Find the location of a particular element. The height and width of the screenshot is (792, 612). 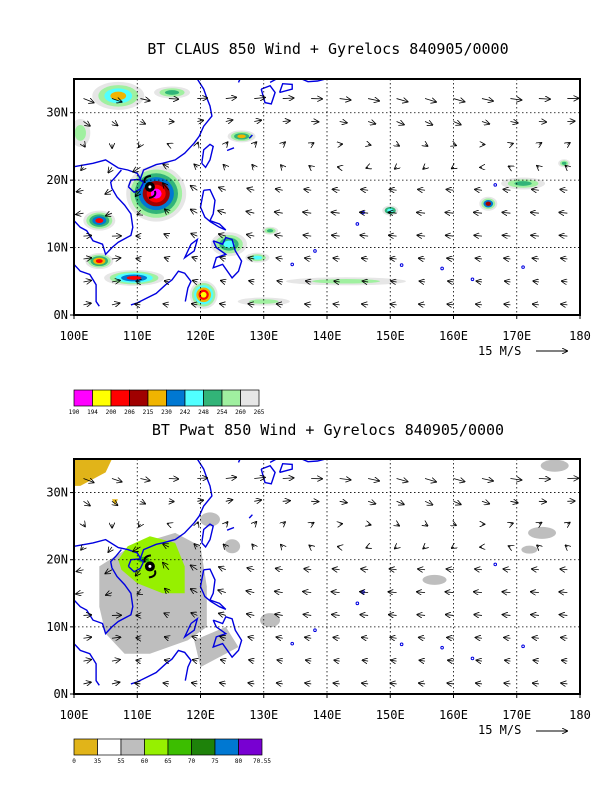

colorbar-label: 254 is located at coordinates (222, 412).